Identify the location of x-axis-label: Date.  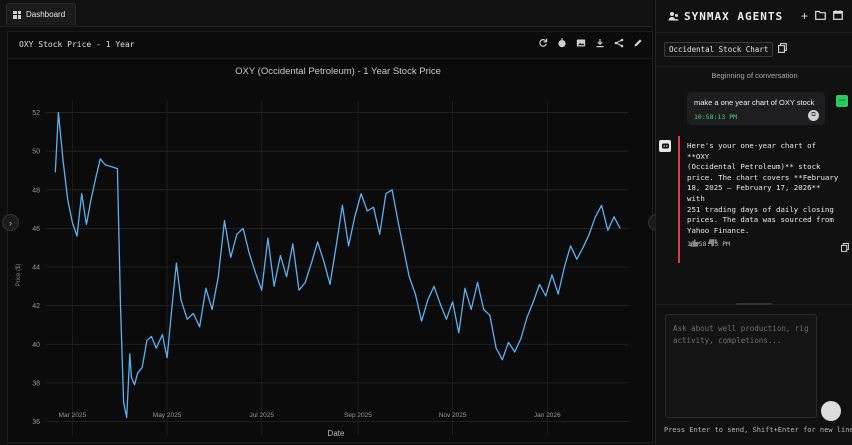
(336, 433).